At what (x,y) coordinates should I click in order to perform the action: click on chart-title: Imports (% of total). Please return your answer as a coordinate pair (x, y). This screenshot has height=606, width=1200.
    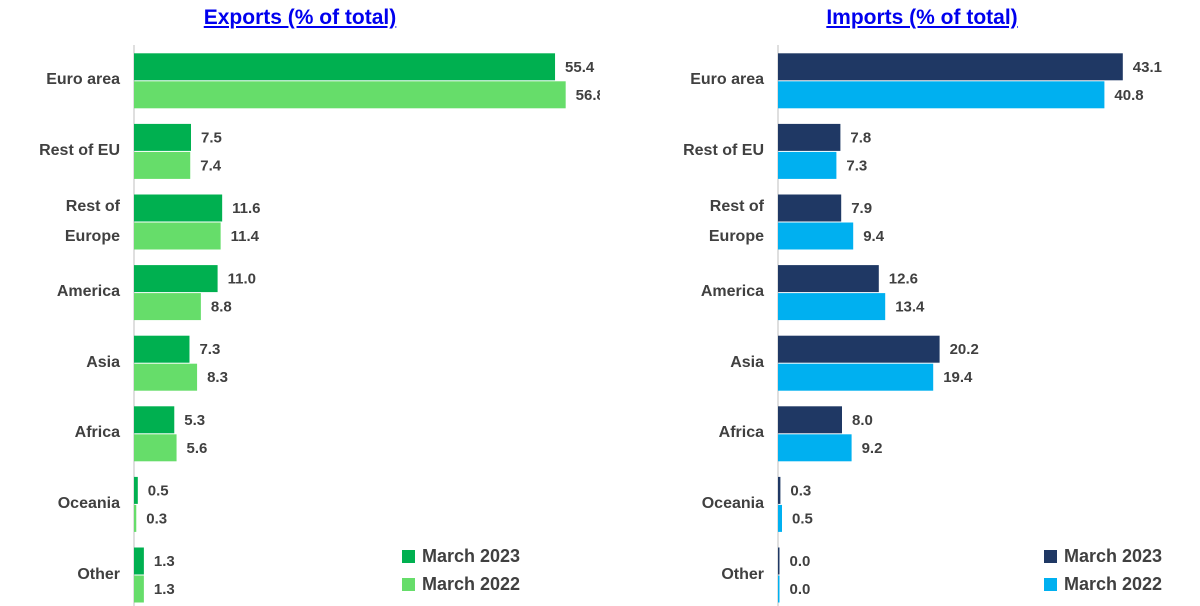
    Looking at the image, I should click on (922, 17).